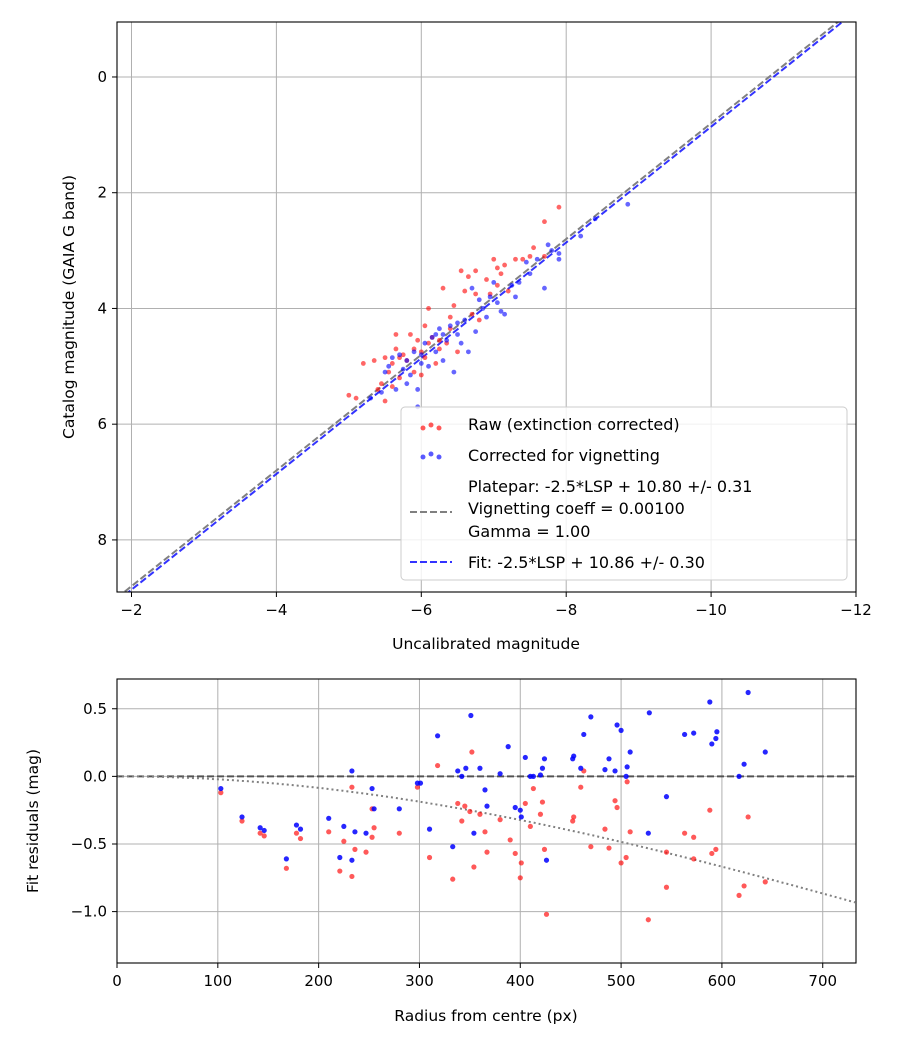  I want to click on top-y-tick-label: 6, so click(102, 424).